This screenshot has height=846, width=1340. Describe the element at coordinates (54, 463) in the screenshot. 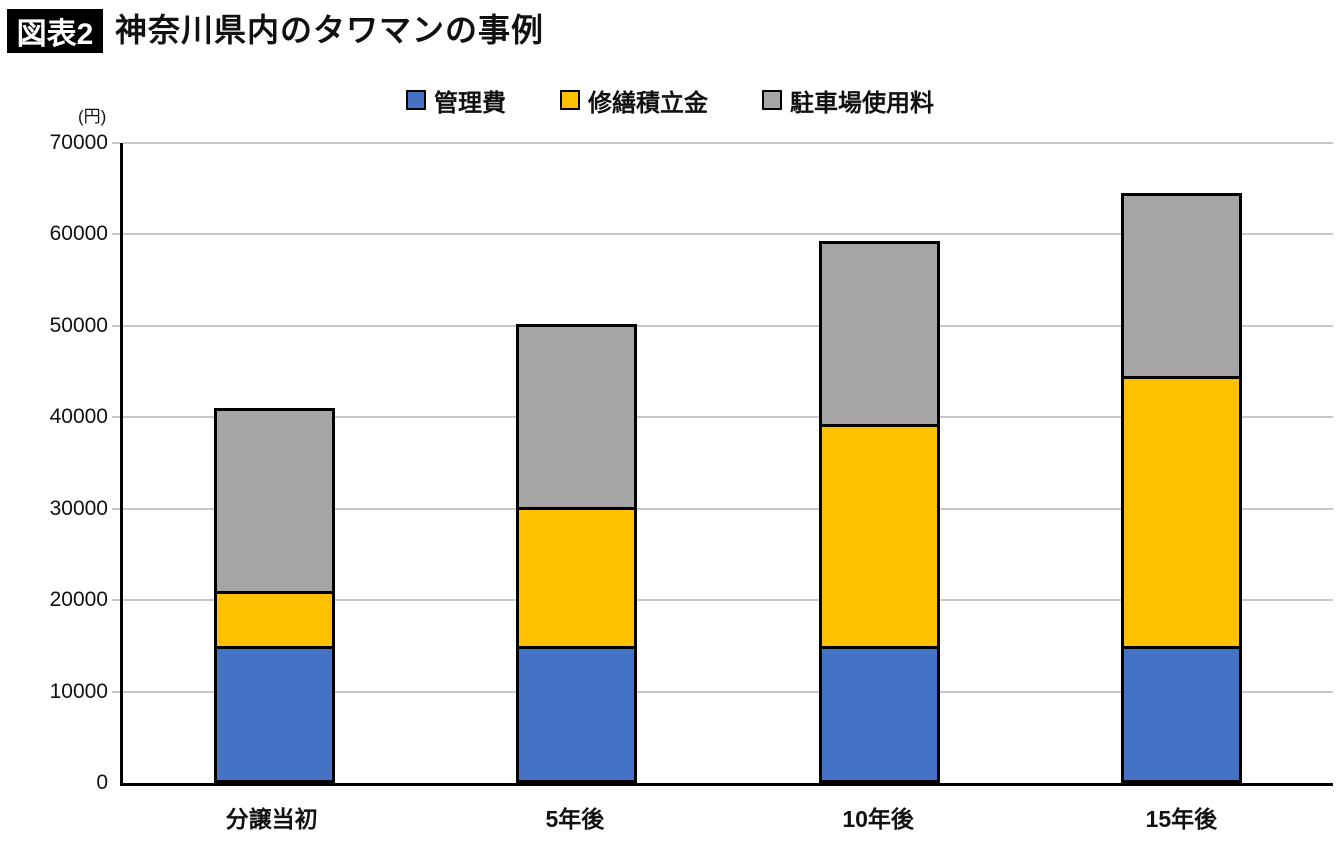

I see `y-axis: 0 10000 20000 30000 40000 50000 60000 70000` at that location.